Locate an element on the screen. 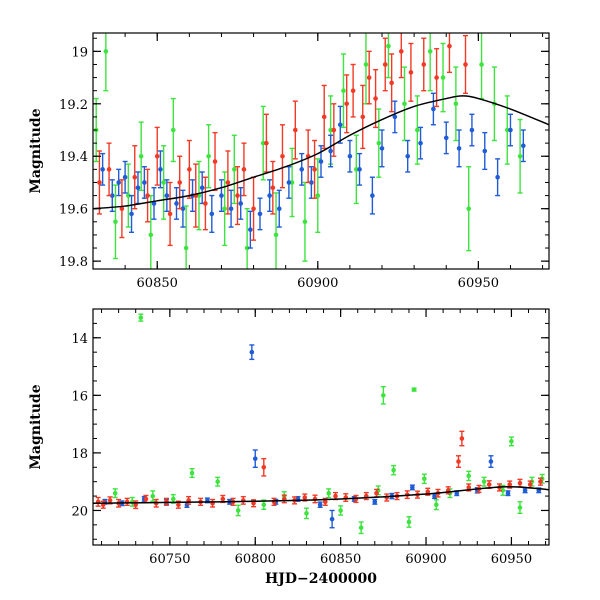 The width and height of the screenshot is (600, 600). y-tick-label: 19.2 is located at coordinates (73, 105).